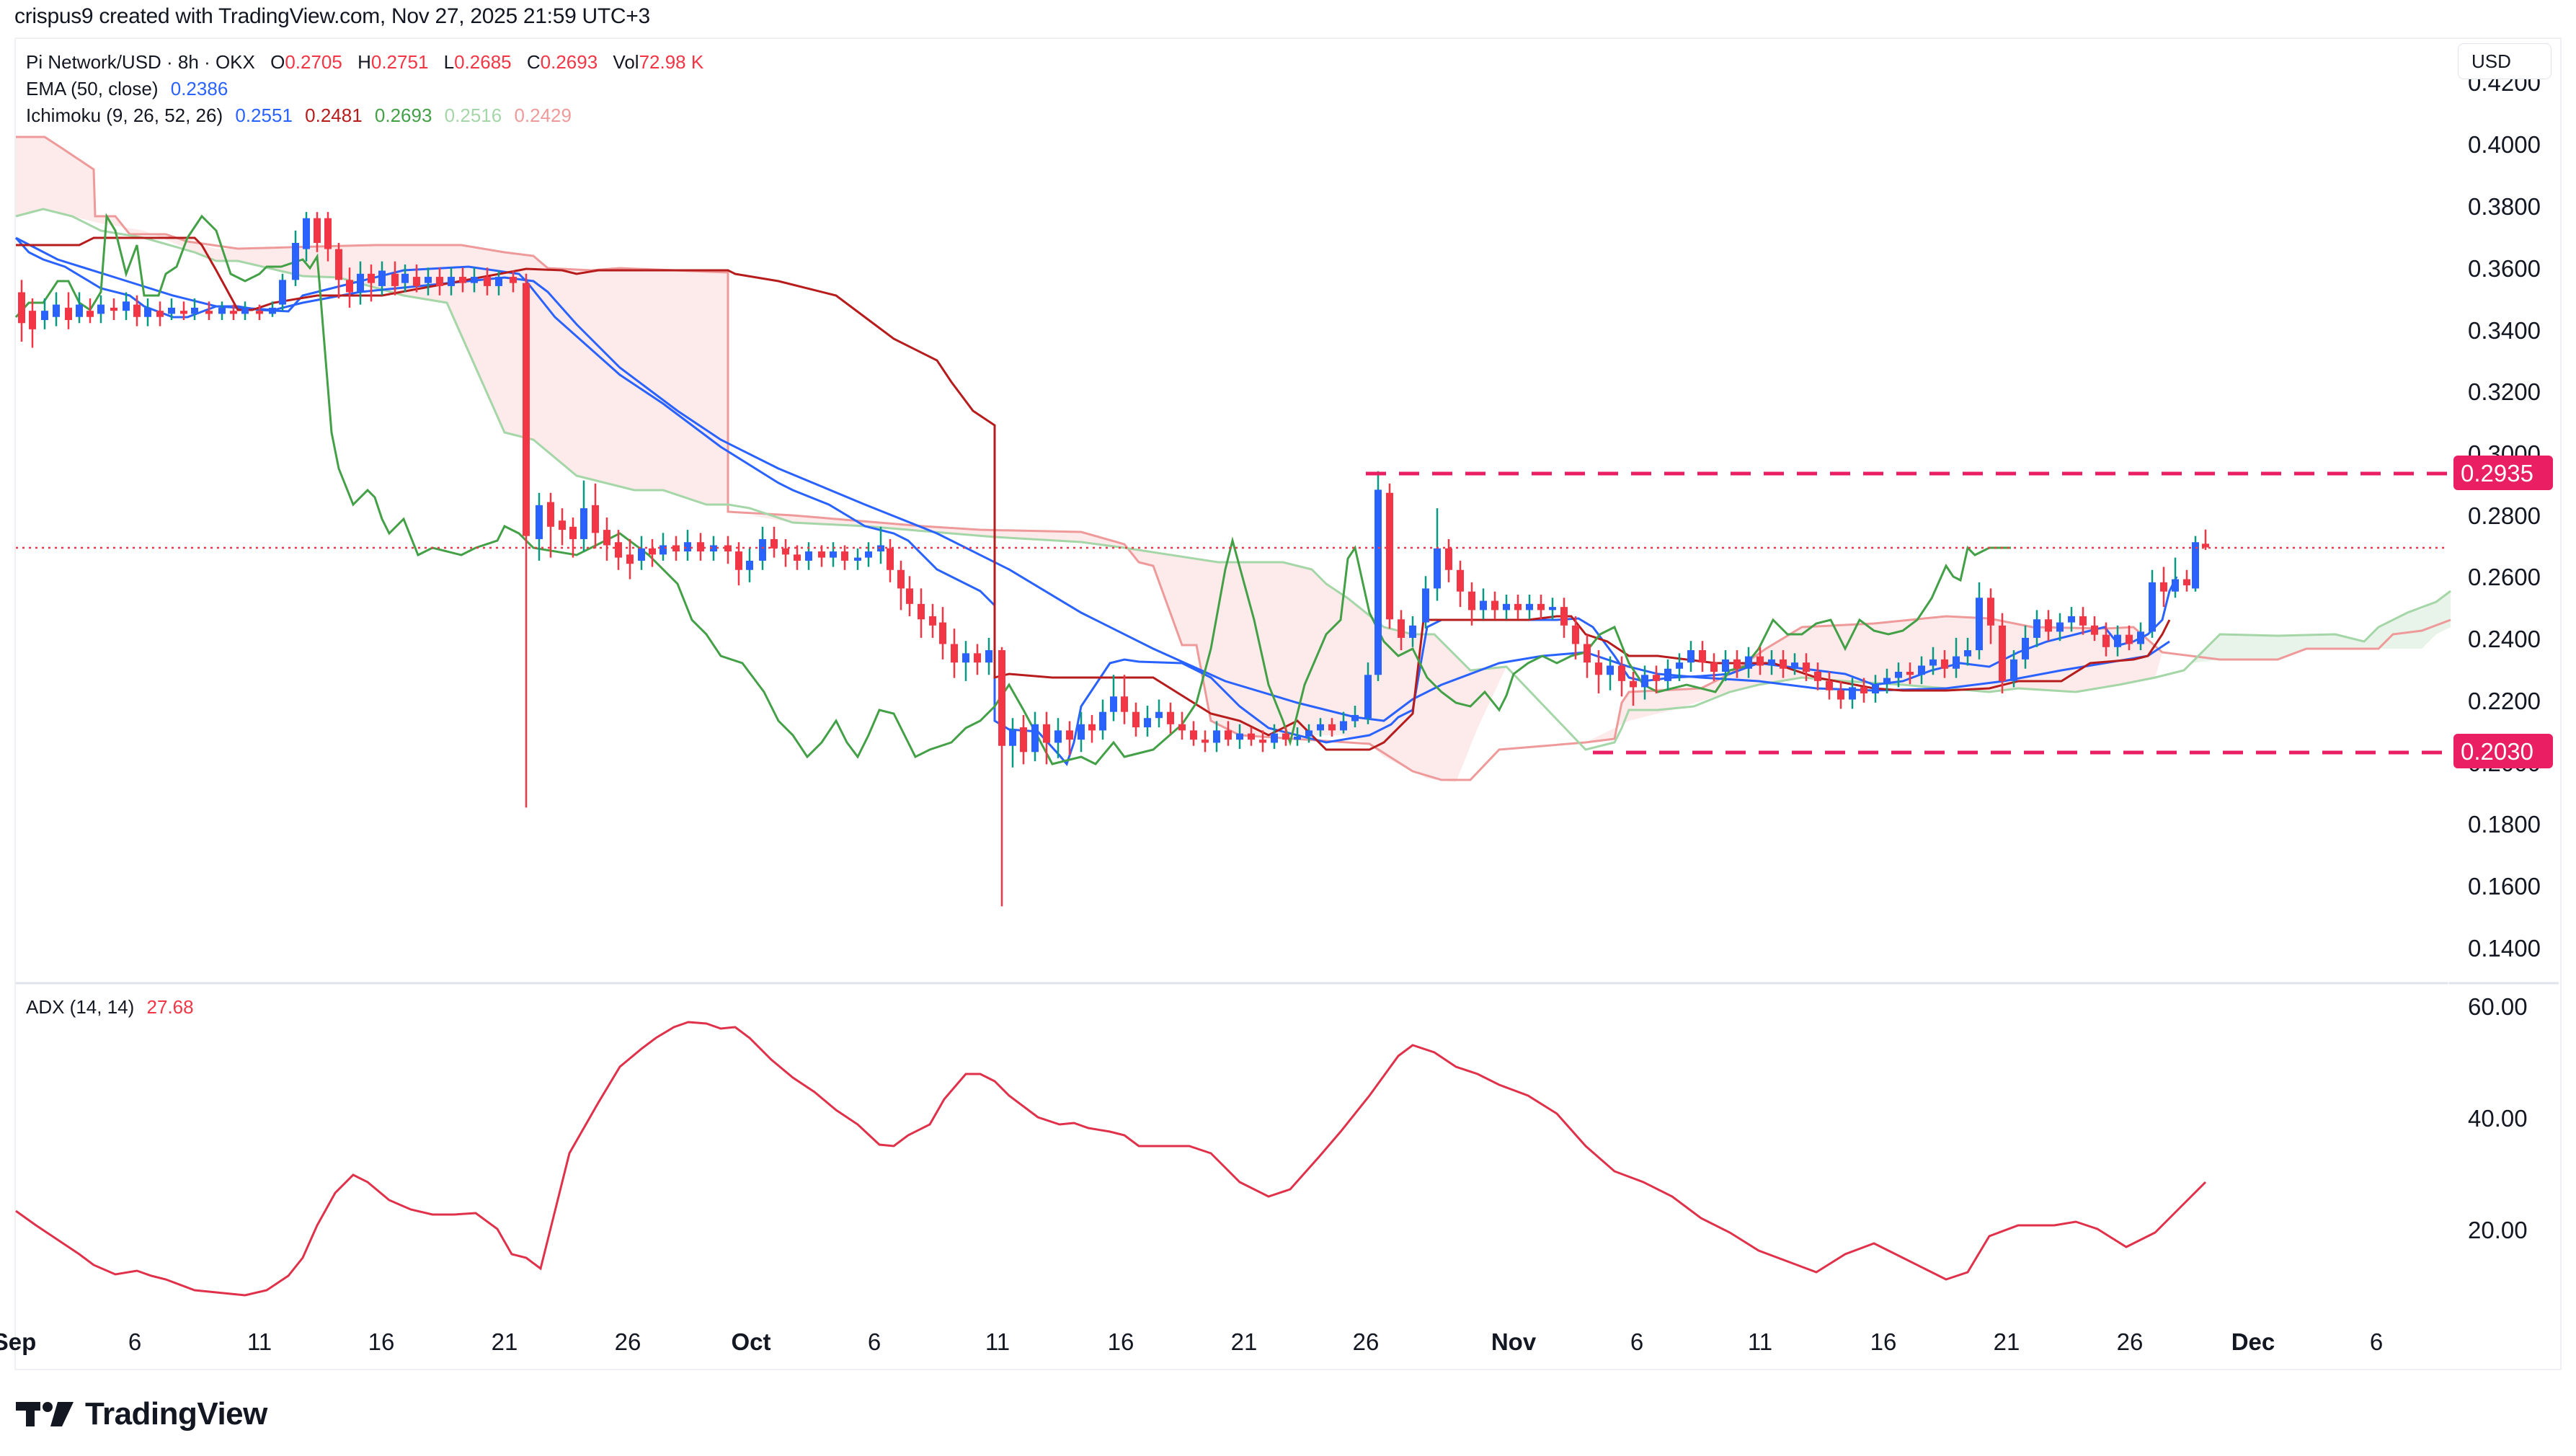 This screenshot has width=2576, height=1456. I want to click on adx-legend: ADX (14, 14) 27.68, so click(110, 1007).